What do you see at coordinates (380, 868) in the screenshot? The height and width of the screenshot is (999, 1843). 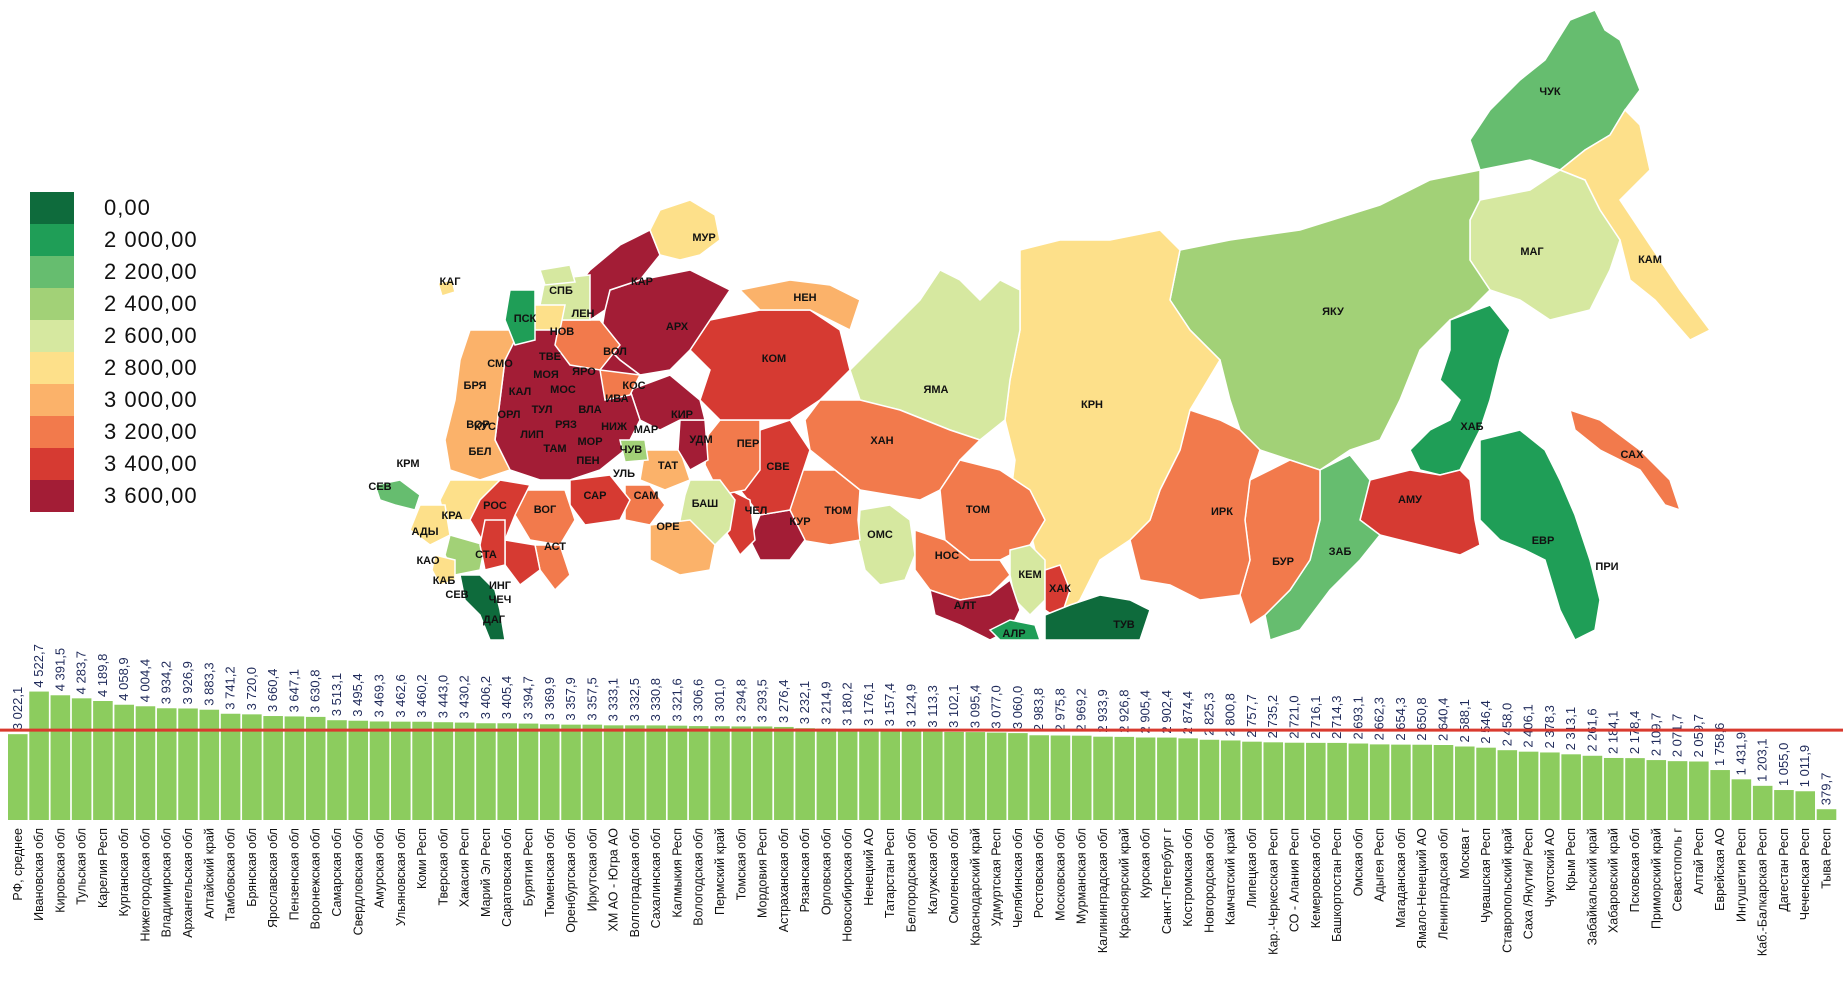 I see `bar-category-label: Амурская обл` at bounding box center [380, 868].